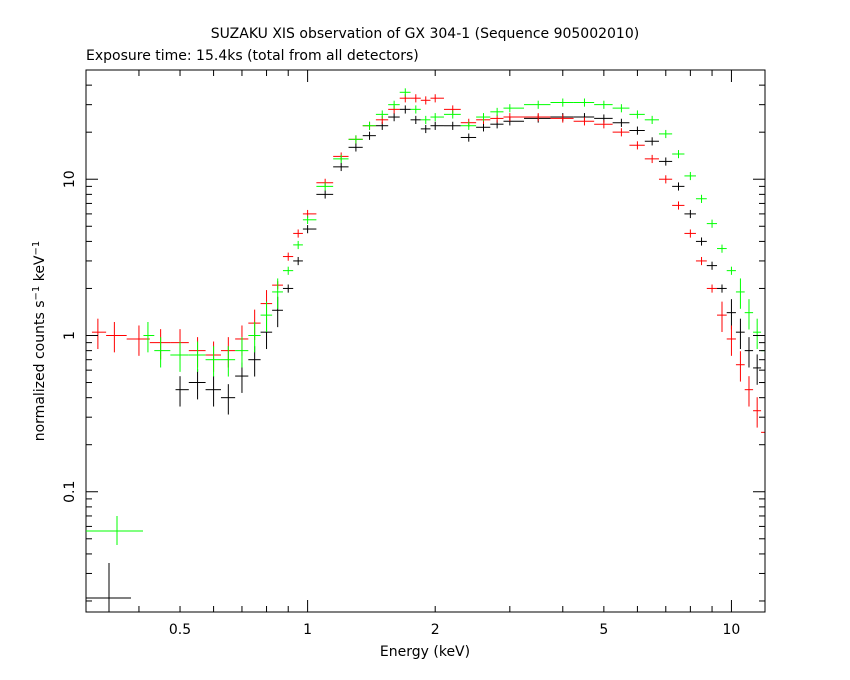 Image resolution: width=850 pixels, height=680 pixels. Describe the element at coordinates (36, 293) in the screenshot. I see `y-axis-label-exp1: −1` at that location.